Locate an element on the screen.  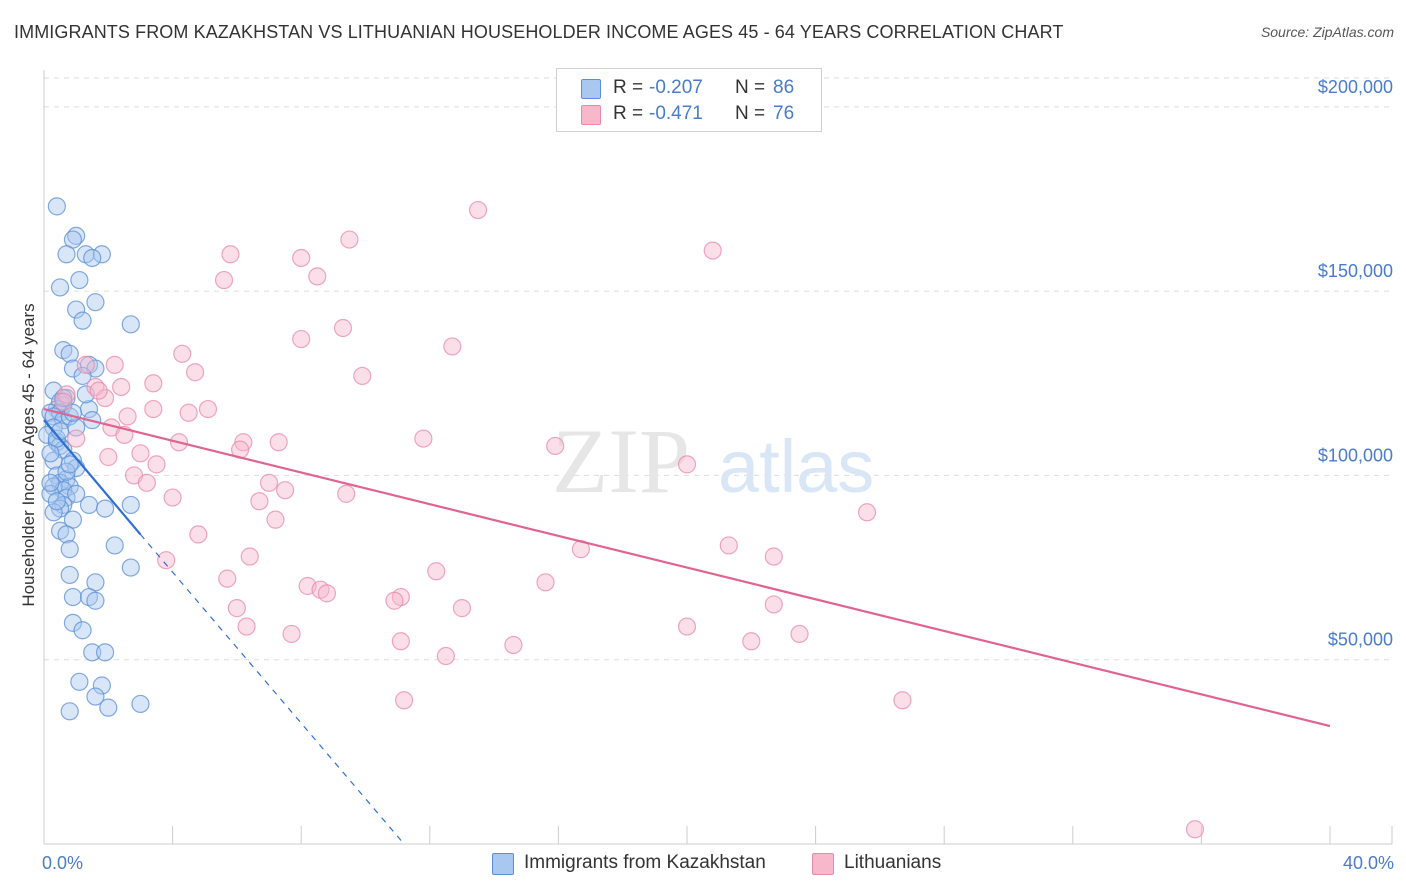
watermark-atlas: atlas is located at coordinates (796, 466).